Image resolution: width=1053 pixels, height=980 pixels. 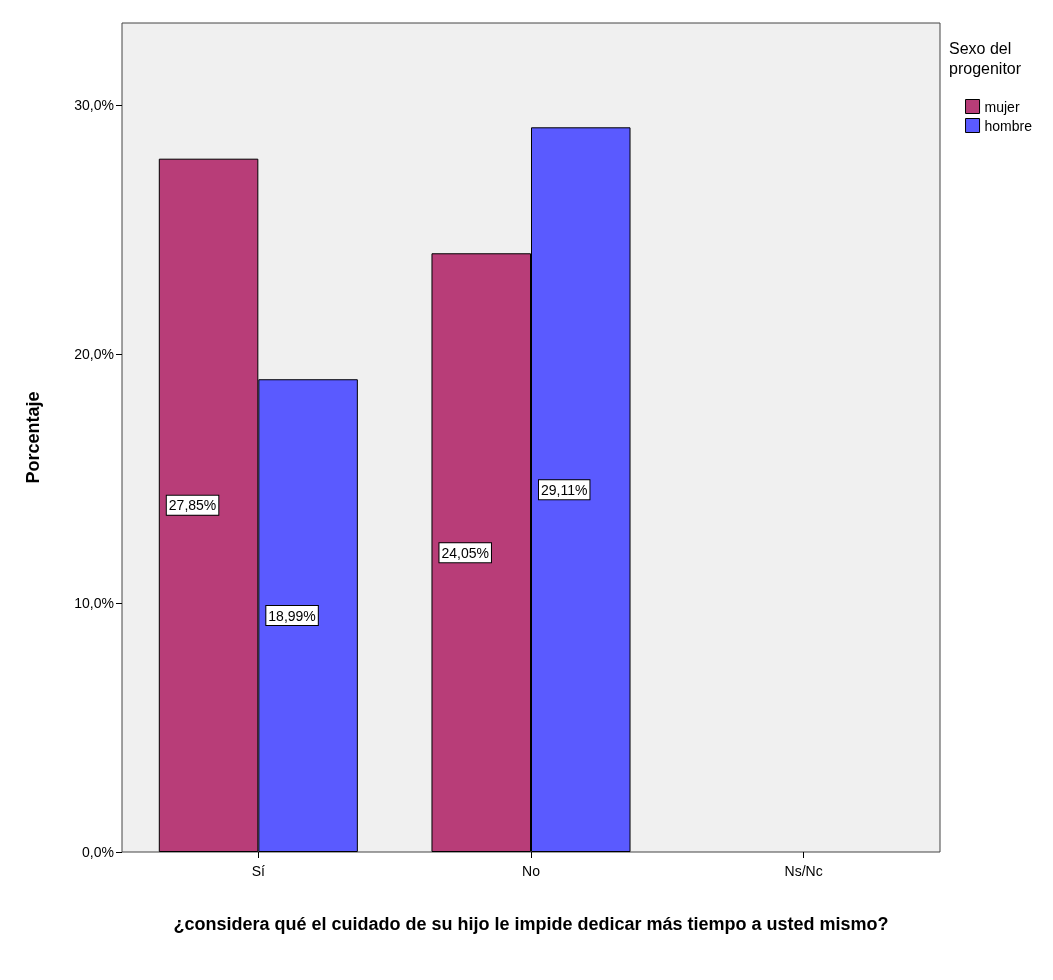 I want to click on y-tick-label: 20,0%, so click(x=94, y=354).